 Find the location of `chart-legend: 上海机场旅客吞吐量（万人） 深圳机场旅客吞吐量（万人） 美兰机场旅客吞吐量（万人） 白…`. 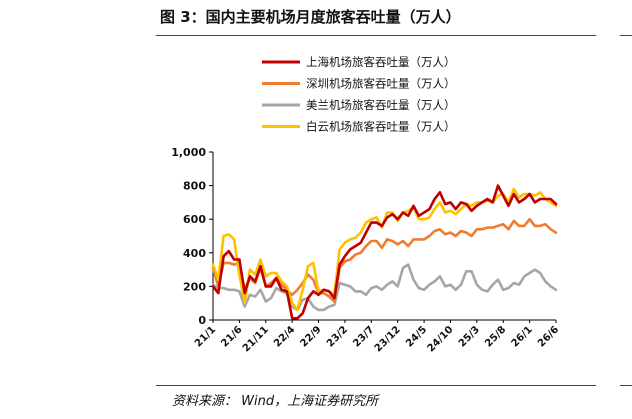

chart-legend: 上海机场旅客吞吐量（万人） 深圳机场旅客吞吐量（万人） 美兰机场旅客吞吐量（万人） 白… is located at coordinates (359, 94).